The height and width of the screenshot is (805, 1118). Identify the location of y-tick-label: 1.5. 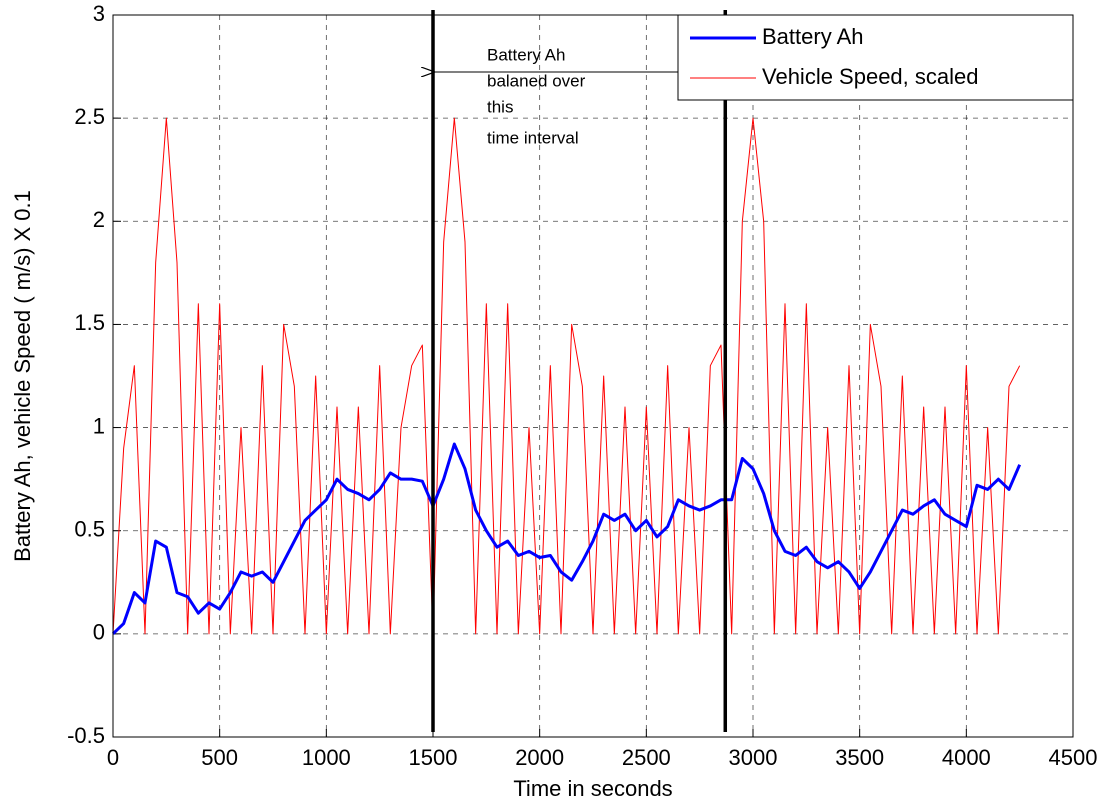
(89, 322).